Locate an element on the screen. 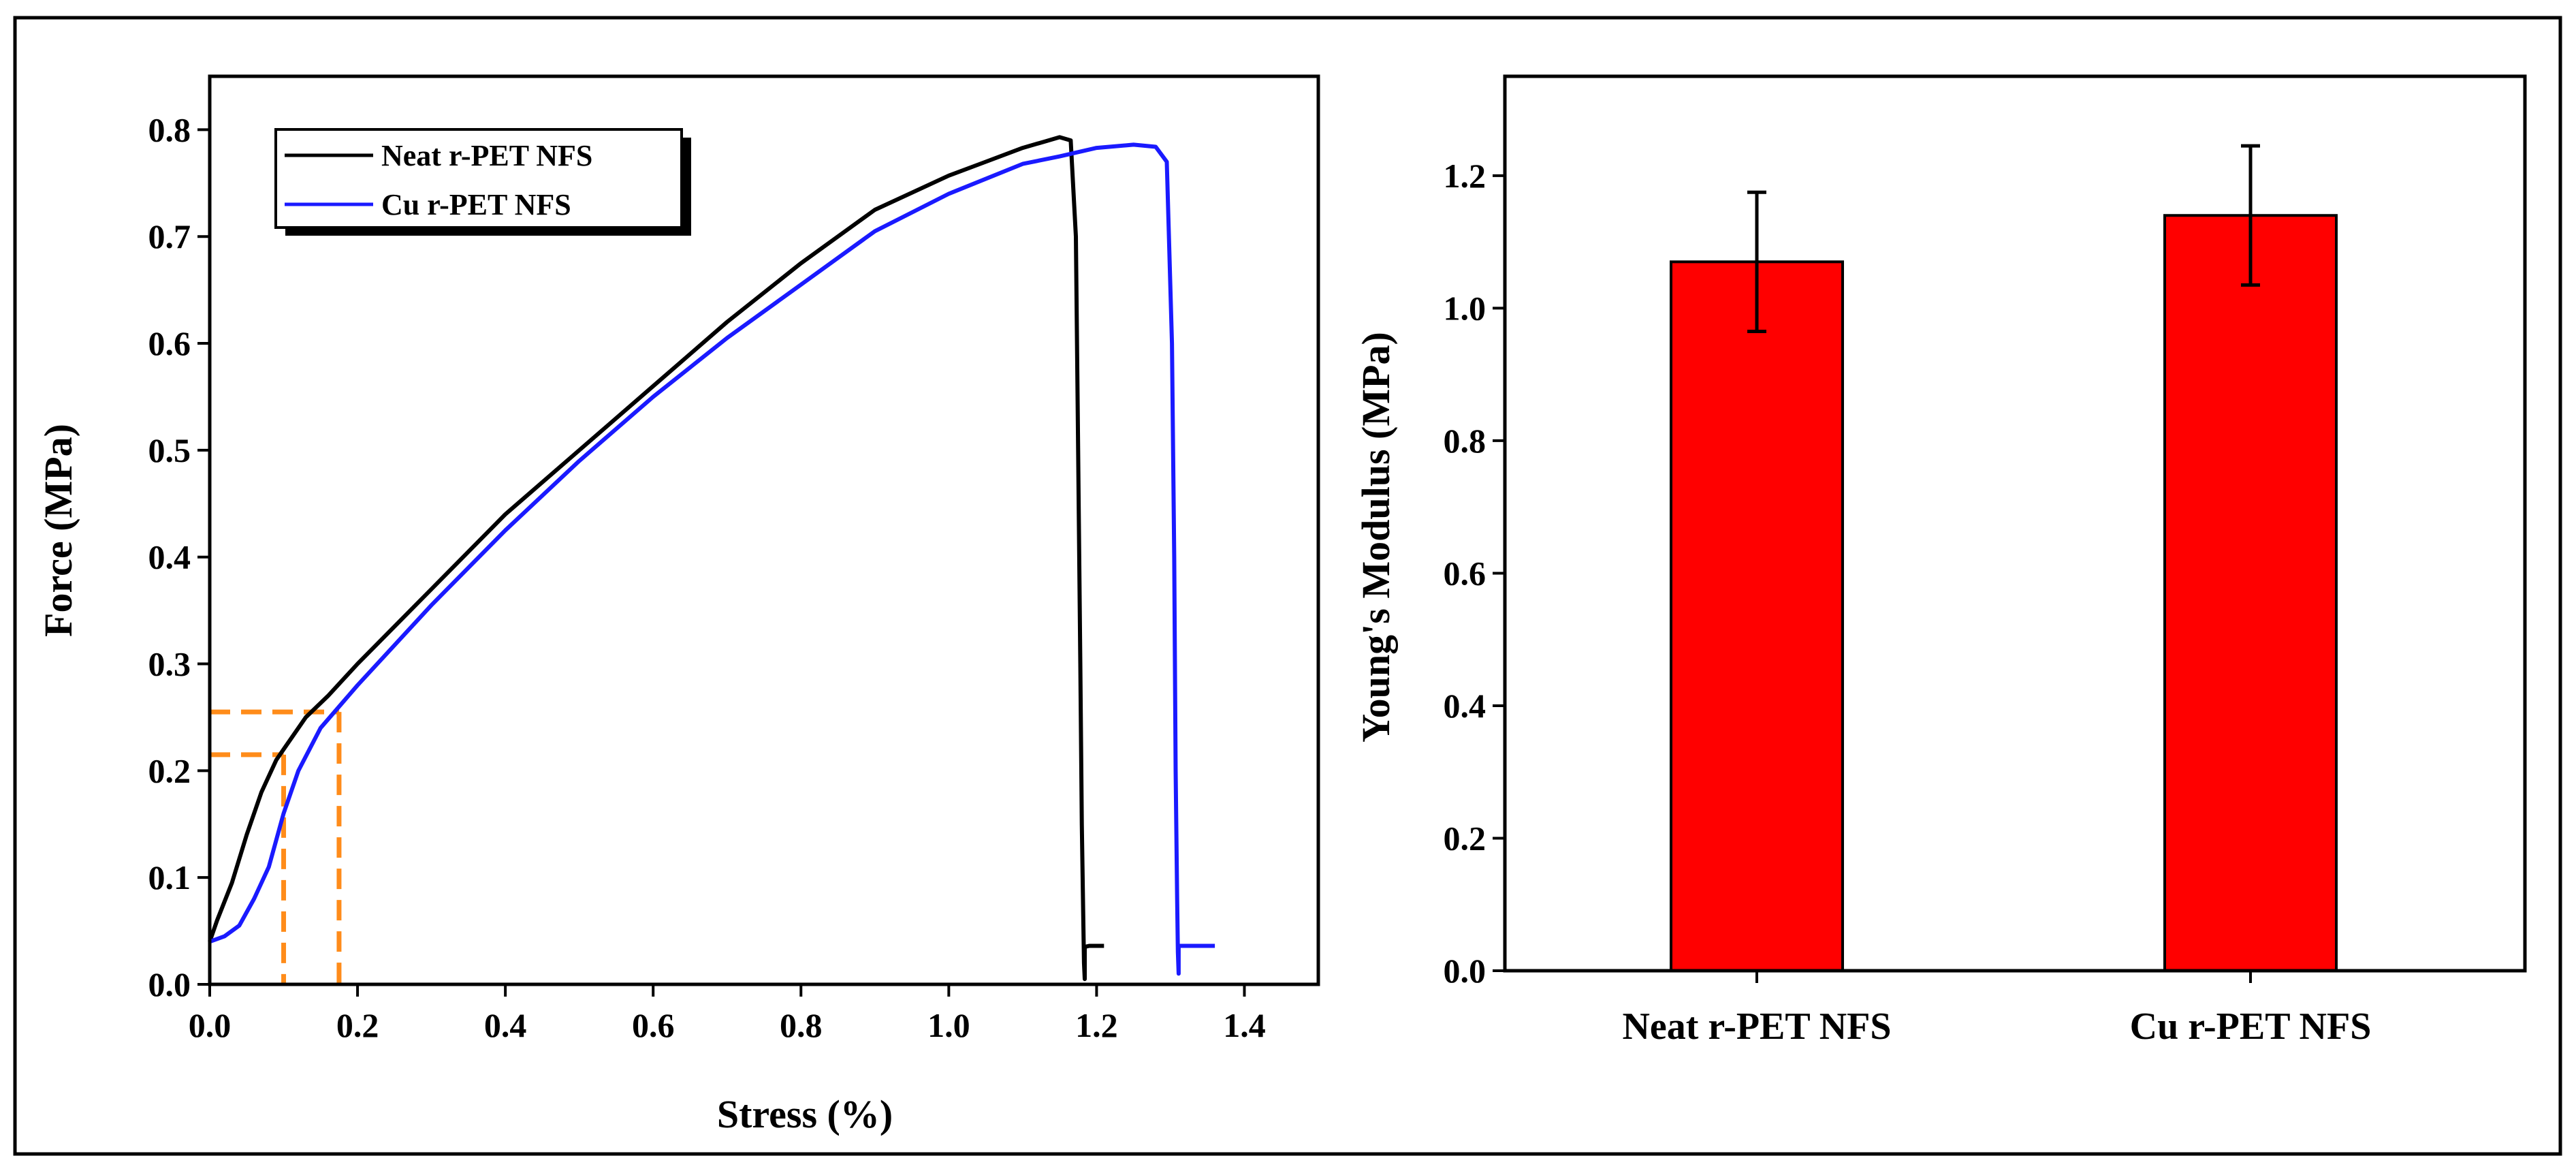 The height and width of the screenshot is (1171, 2576). legend: Neat r-PET NFS Cu r-PET NFS is located at coordinates (482, 182).